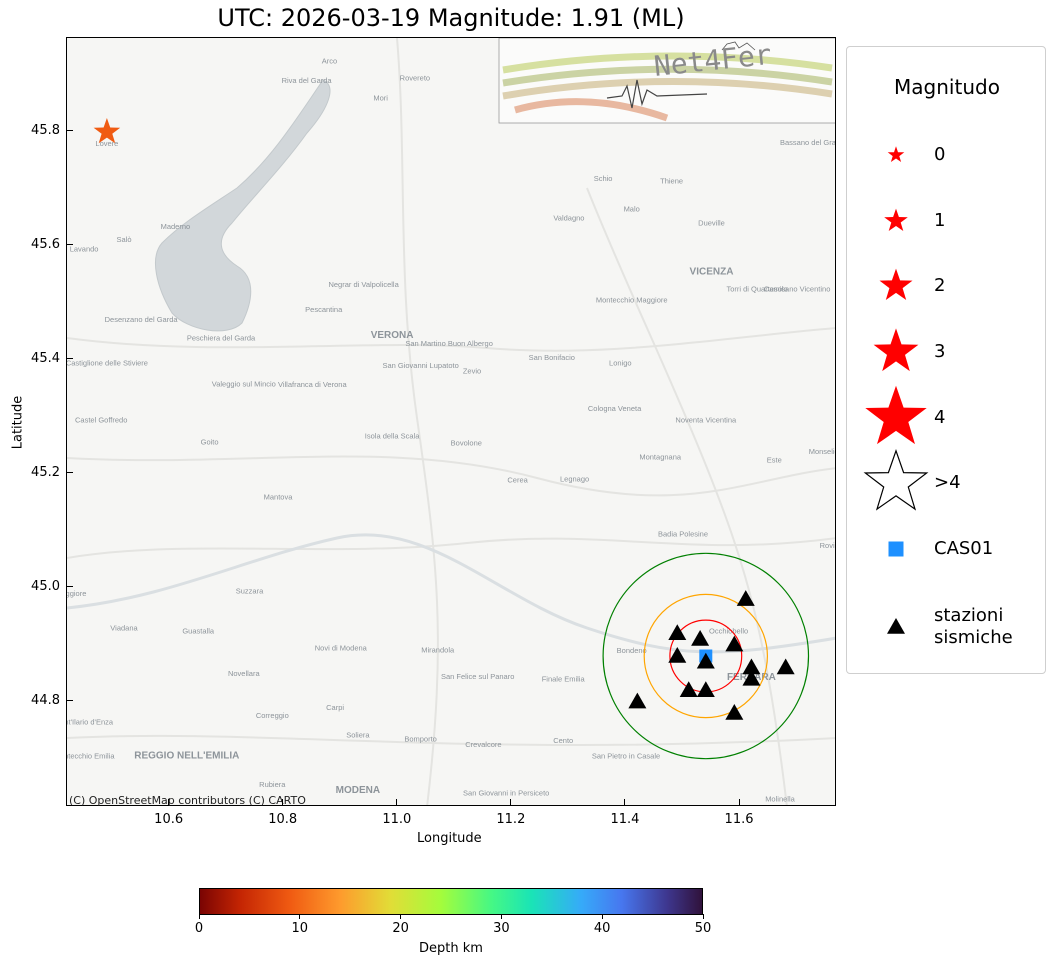  I want to click on distance-ring, so click(706, 656).